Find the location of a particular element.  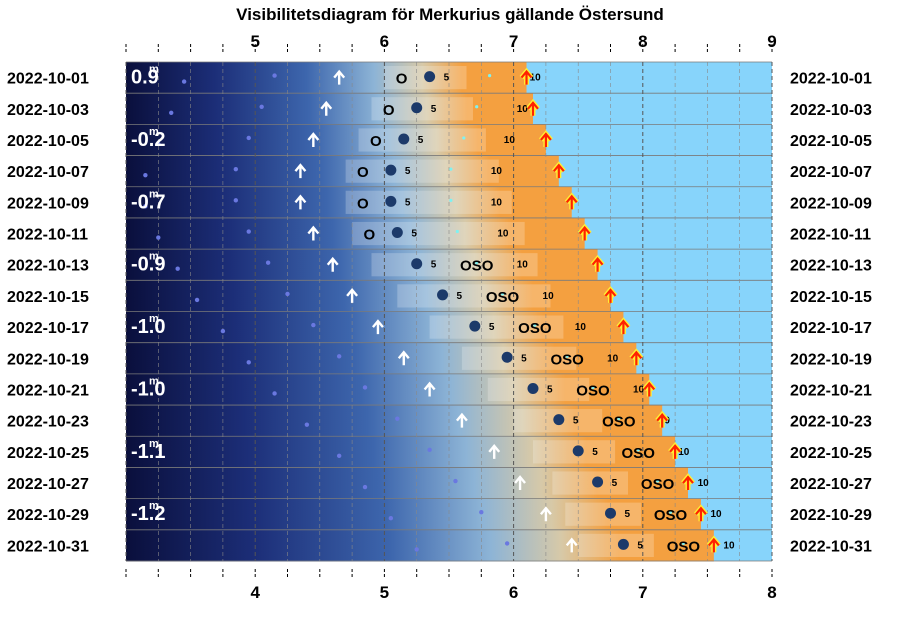

date-label-right: 2022-10-15 is located at coordinates (831, 297).